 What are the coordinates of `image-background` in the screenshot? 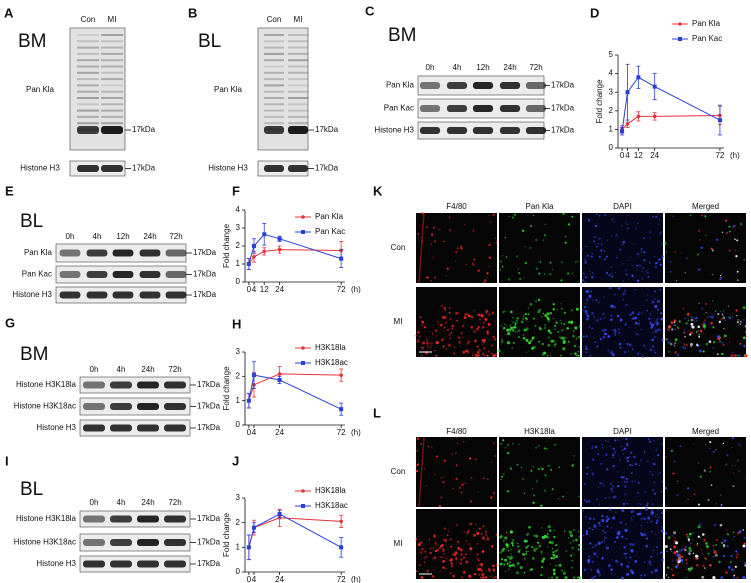 It's located at (456, 472).